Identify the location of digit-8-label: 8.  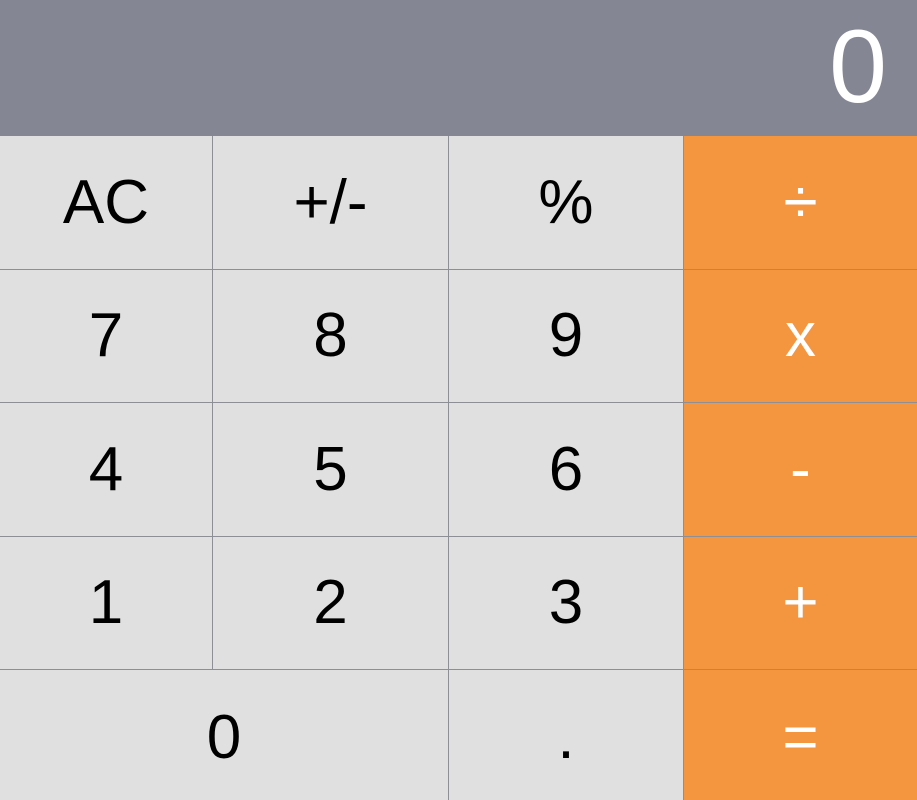
(330, 335).